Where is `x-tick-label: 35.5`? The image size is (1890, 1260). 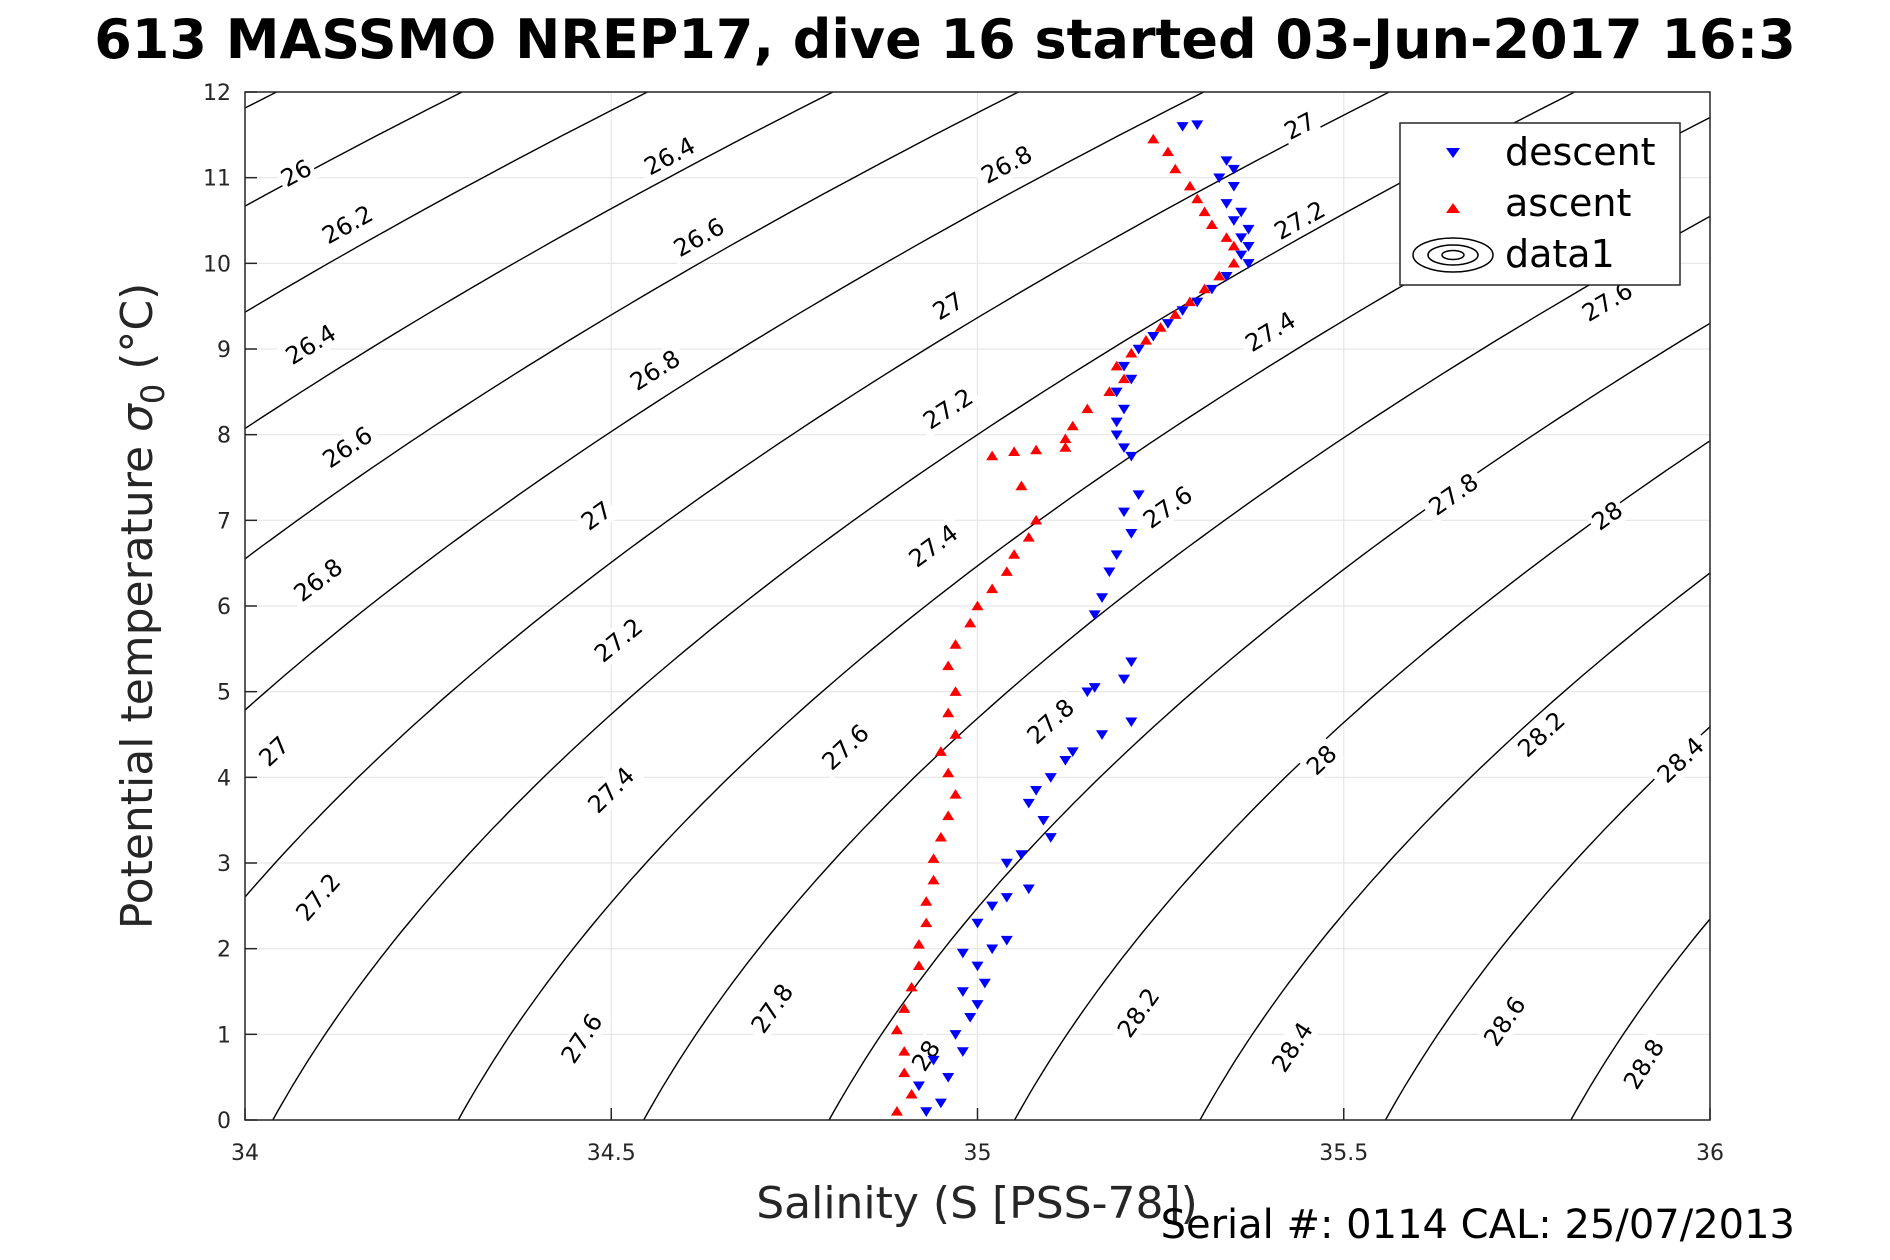
x-tick-label: 35.5 is located at coordinates (1343, 1153).